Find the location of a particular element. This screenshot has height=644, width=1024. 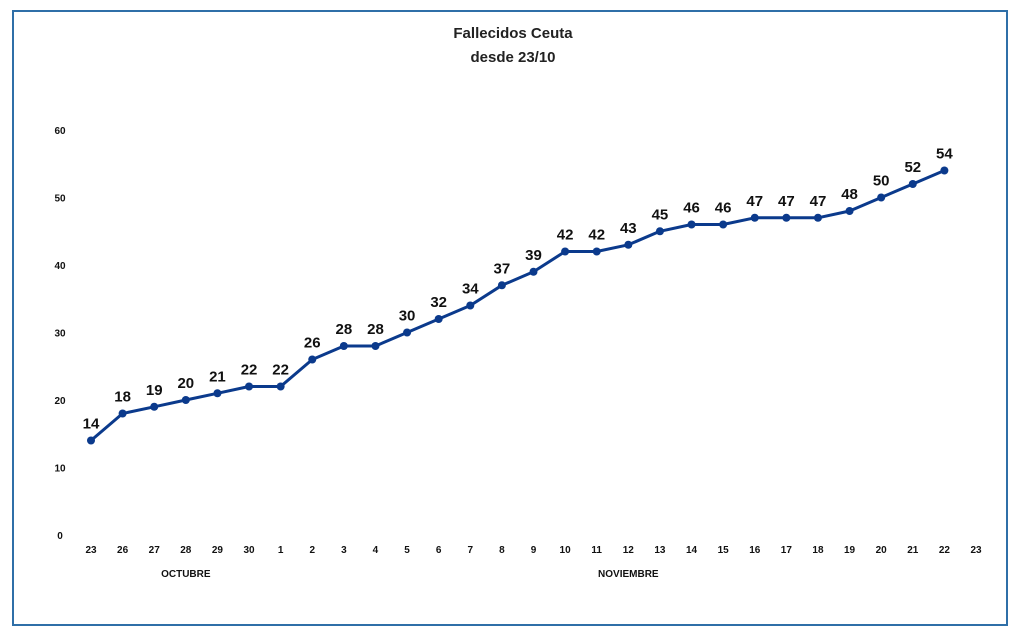

data-label: 14 is located at coordinates (91, 424).